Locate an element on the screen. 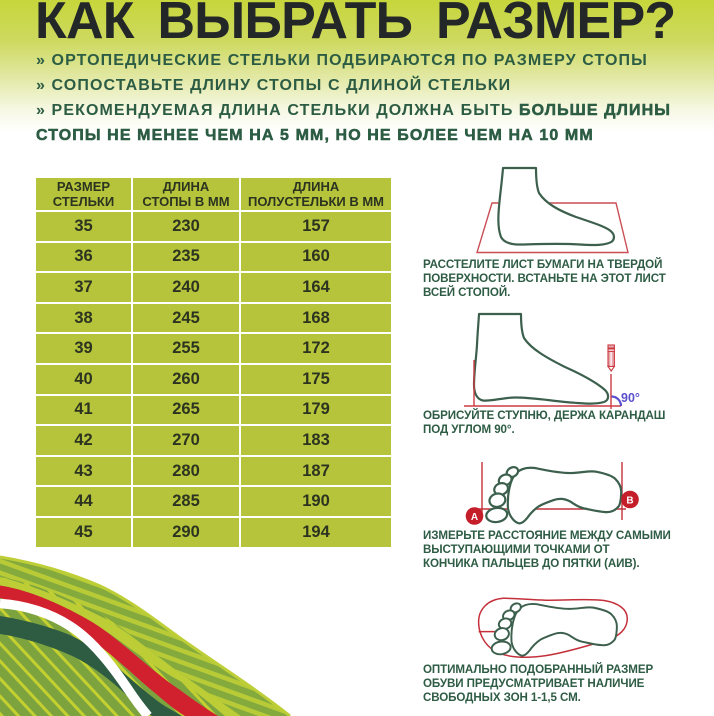  svg-text: А is located at coordinates (474, 517).